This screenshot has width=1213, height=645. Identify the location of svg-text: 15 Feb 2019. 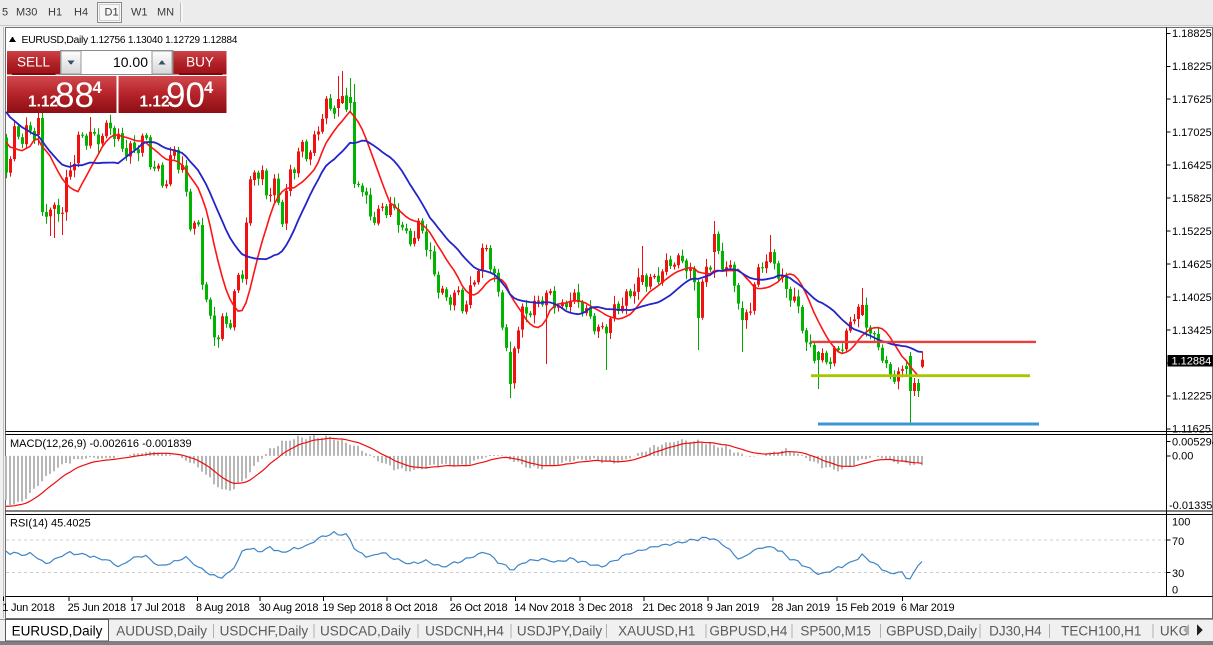
(866, 608).